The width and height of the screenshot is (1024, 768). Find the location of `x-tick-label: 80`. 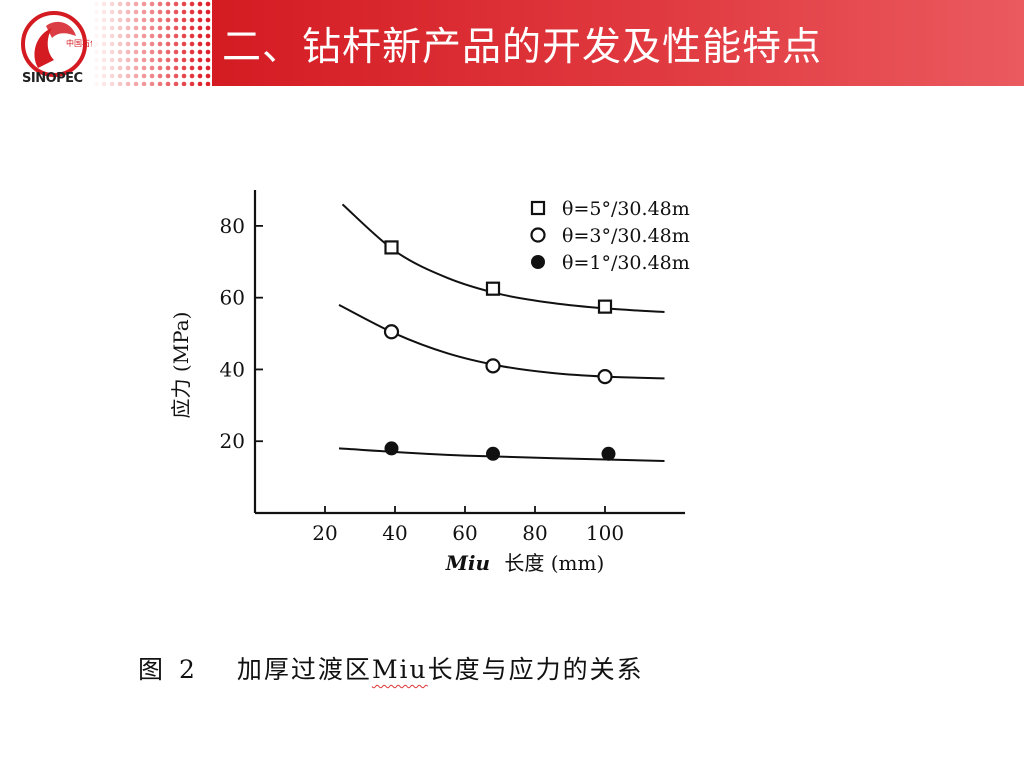

x-tick-label: 80 is located at coordinates (534, 533).